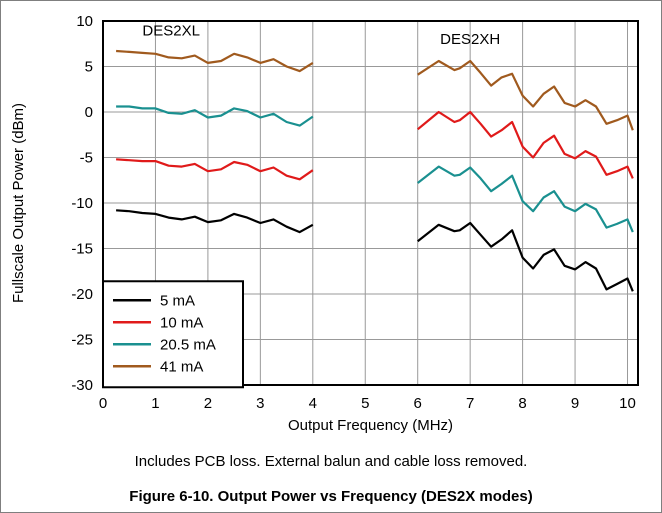  I want to click on x-tick-label: 2, so click(208, 403).